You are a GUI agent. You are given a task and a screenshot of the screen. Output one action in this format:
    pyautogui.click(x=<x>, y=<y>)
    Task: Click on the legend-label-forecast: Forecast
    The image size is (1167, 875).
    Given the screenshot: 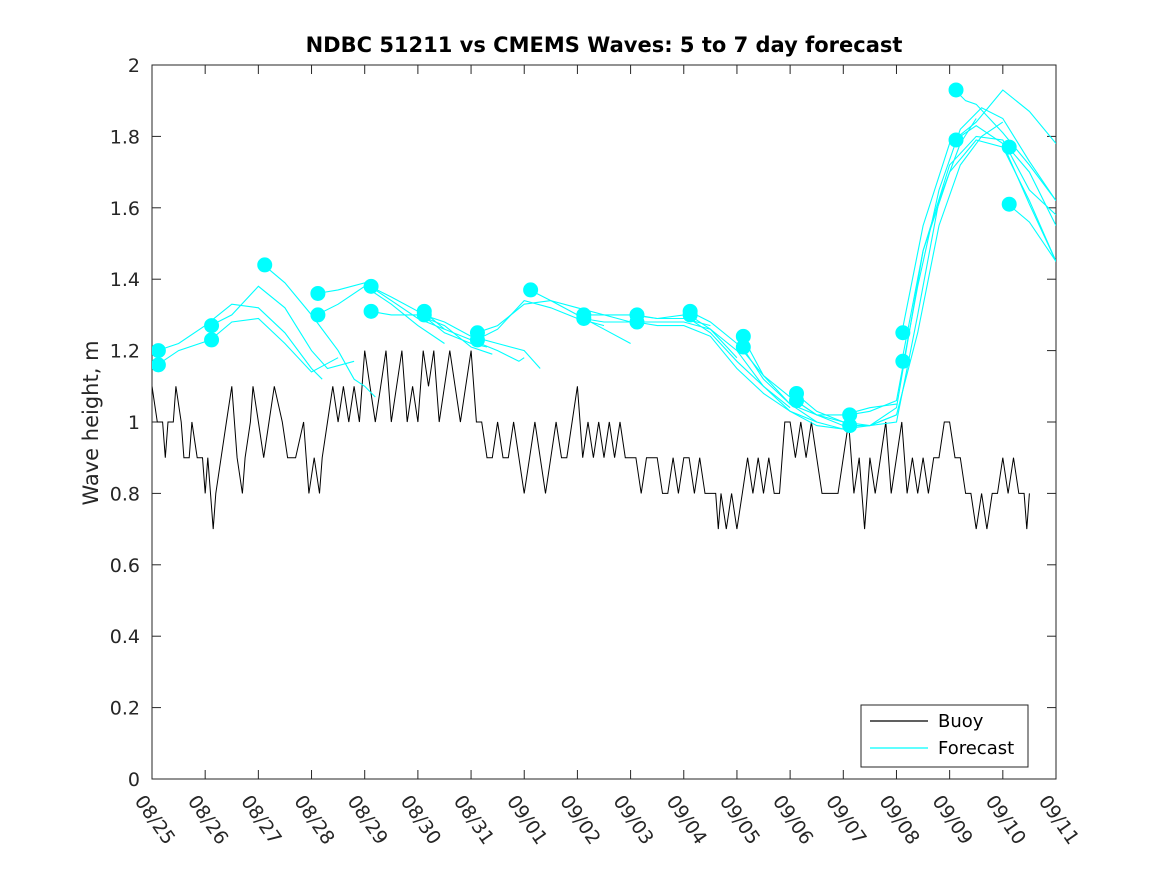 What is the action you would take?
    pyautogui.click(x=976, y=748)
    